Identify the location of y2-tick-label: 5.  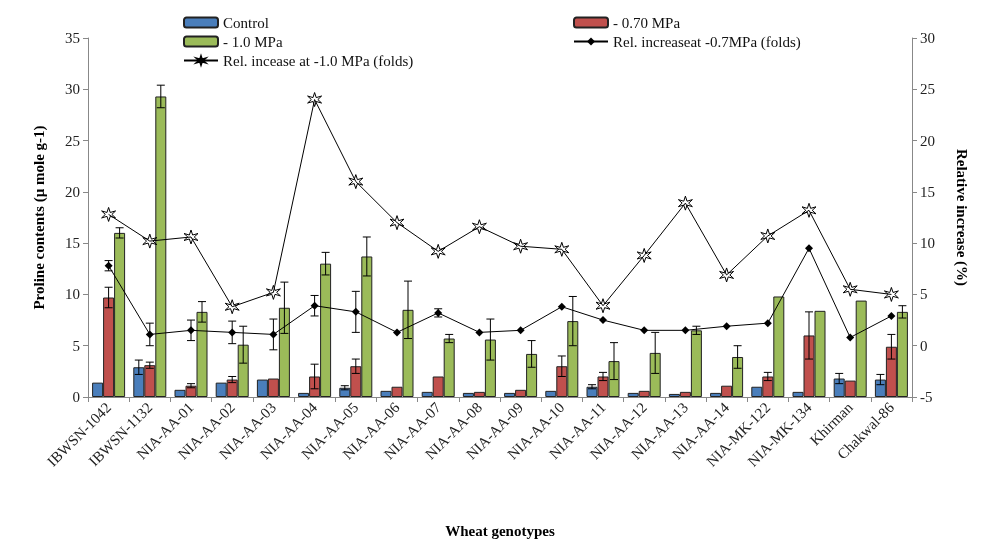
(924, 294).